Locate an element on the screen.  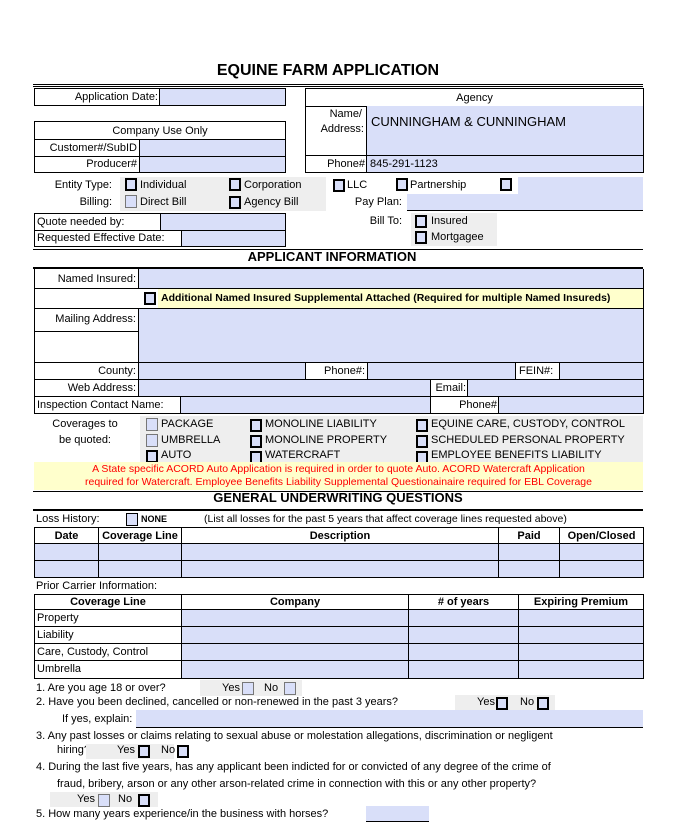
fein-input is located at coordinates (601, 371).